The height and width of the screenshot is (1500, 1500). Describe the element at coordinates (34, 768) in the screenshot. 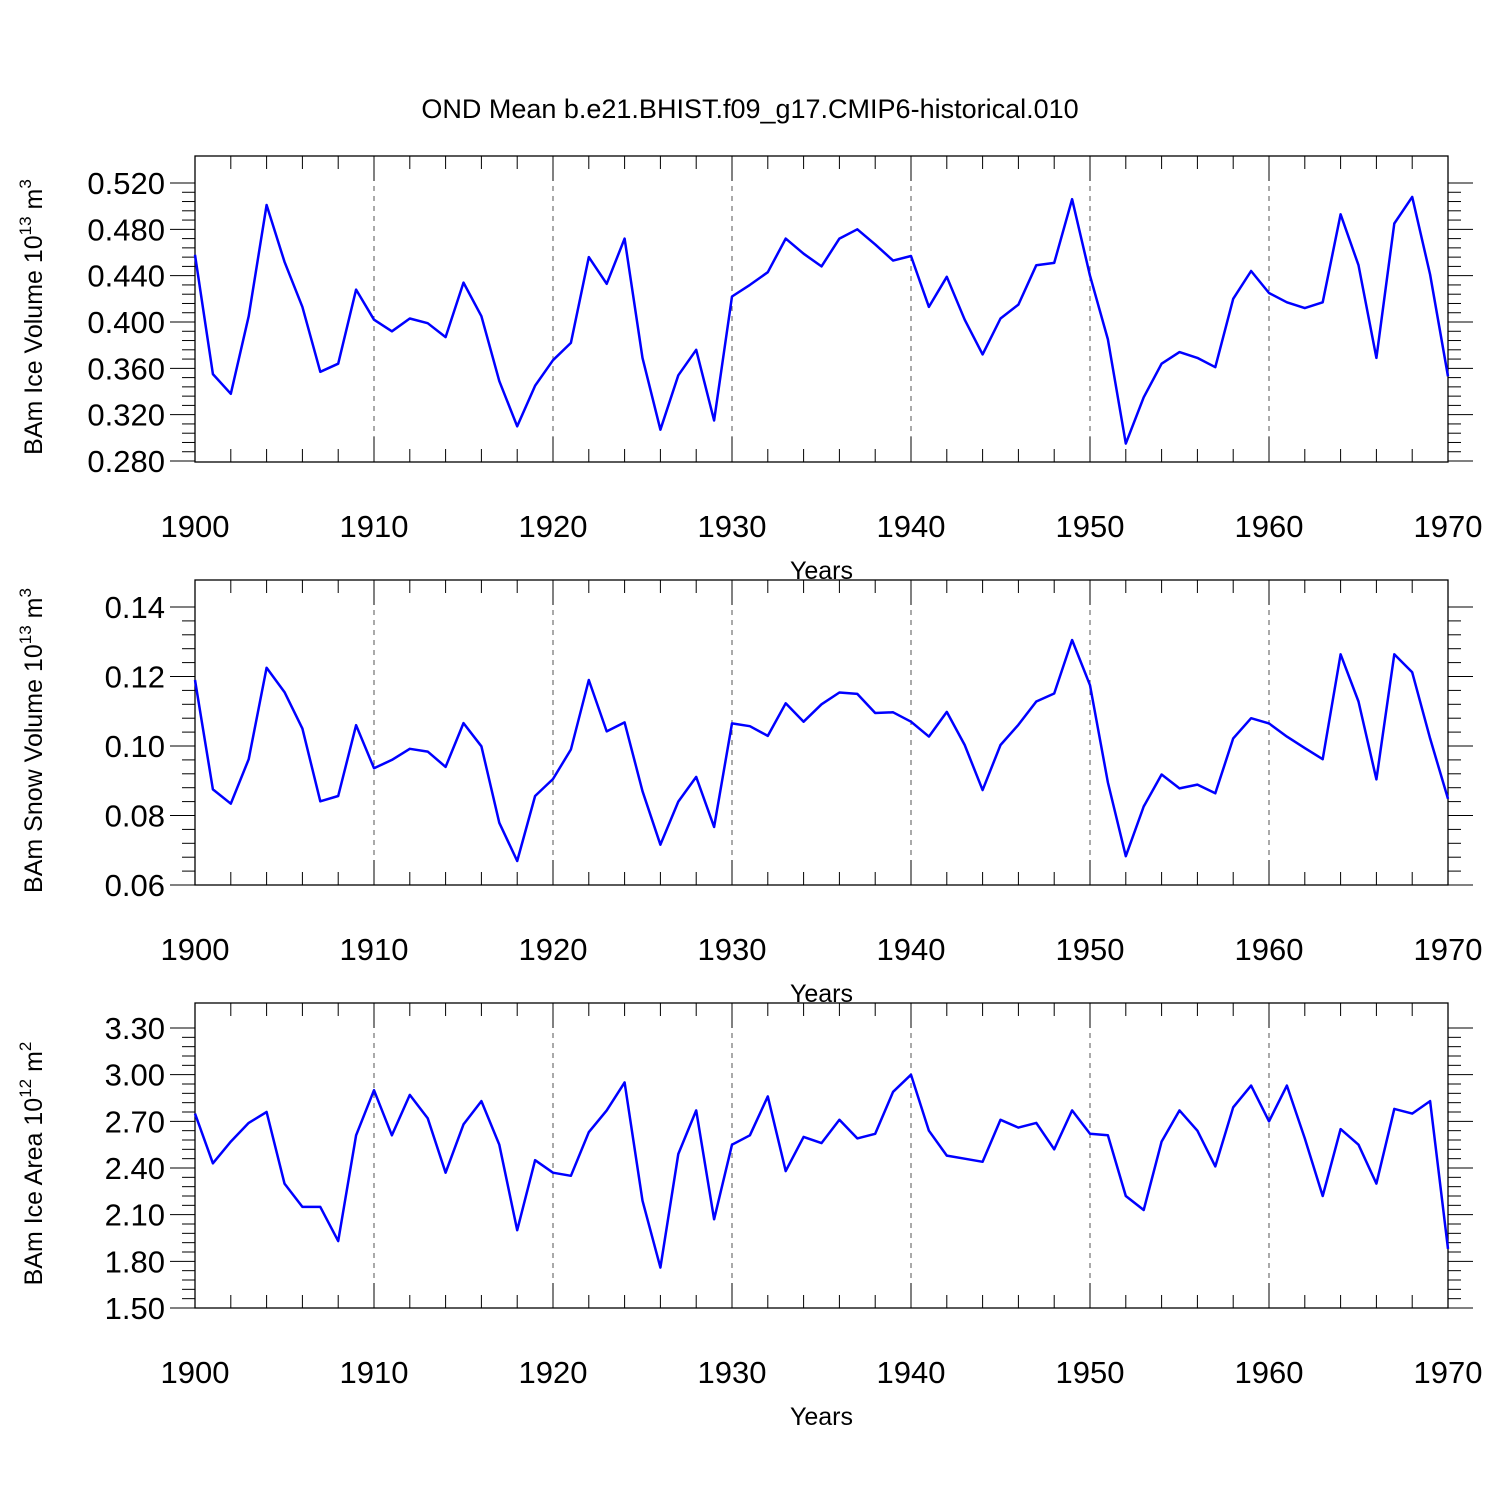

I see `y-axis-title-part: BAm Snow Volume 10` at that location.